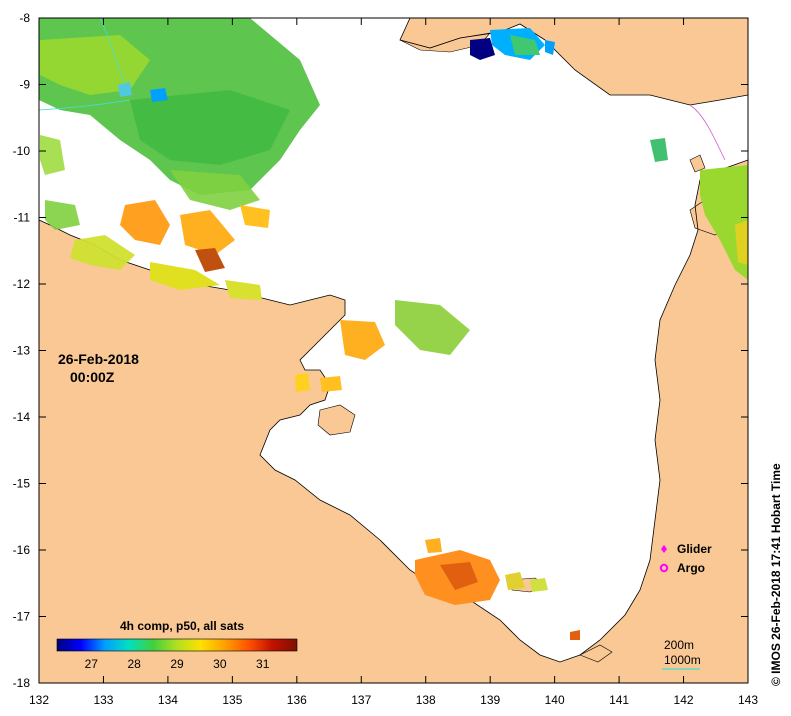 The height and width of the screenshot is (716, 791). I want to click on colorbar-ticks: 27 28 29 30 31, so click(177, 664).